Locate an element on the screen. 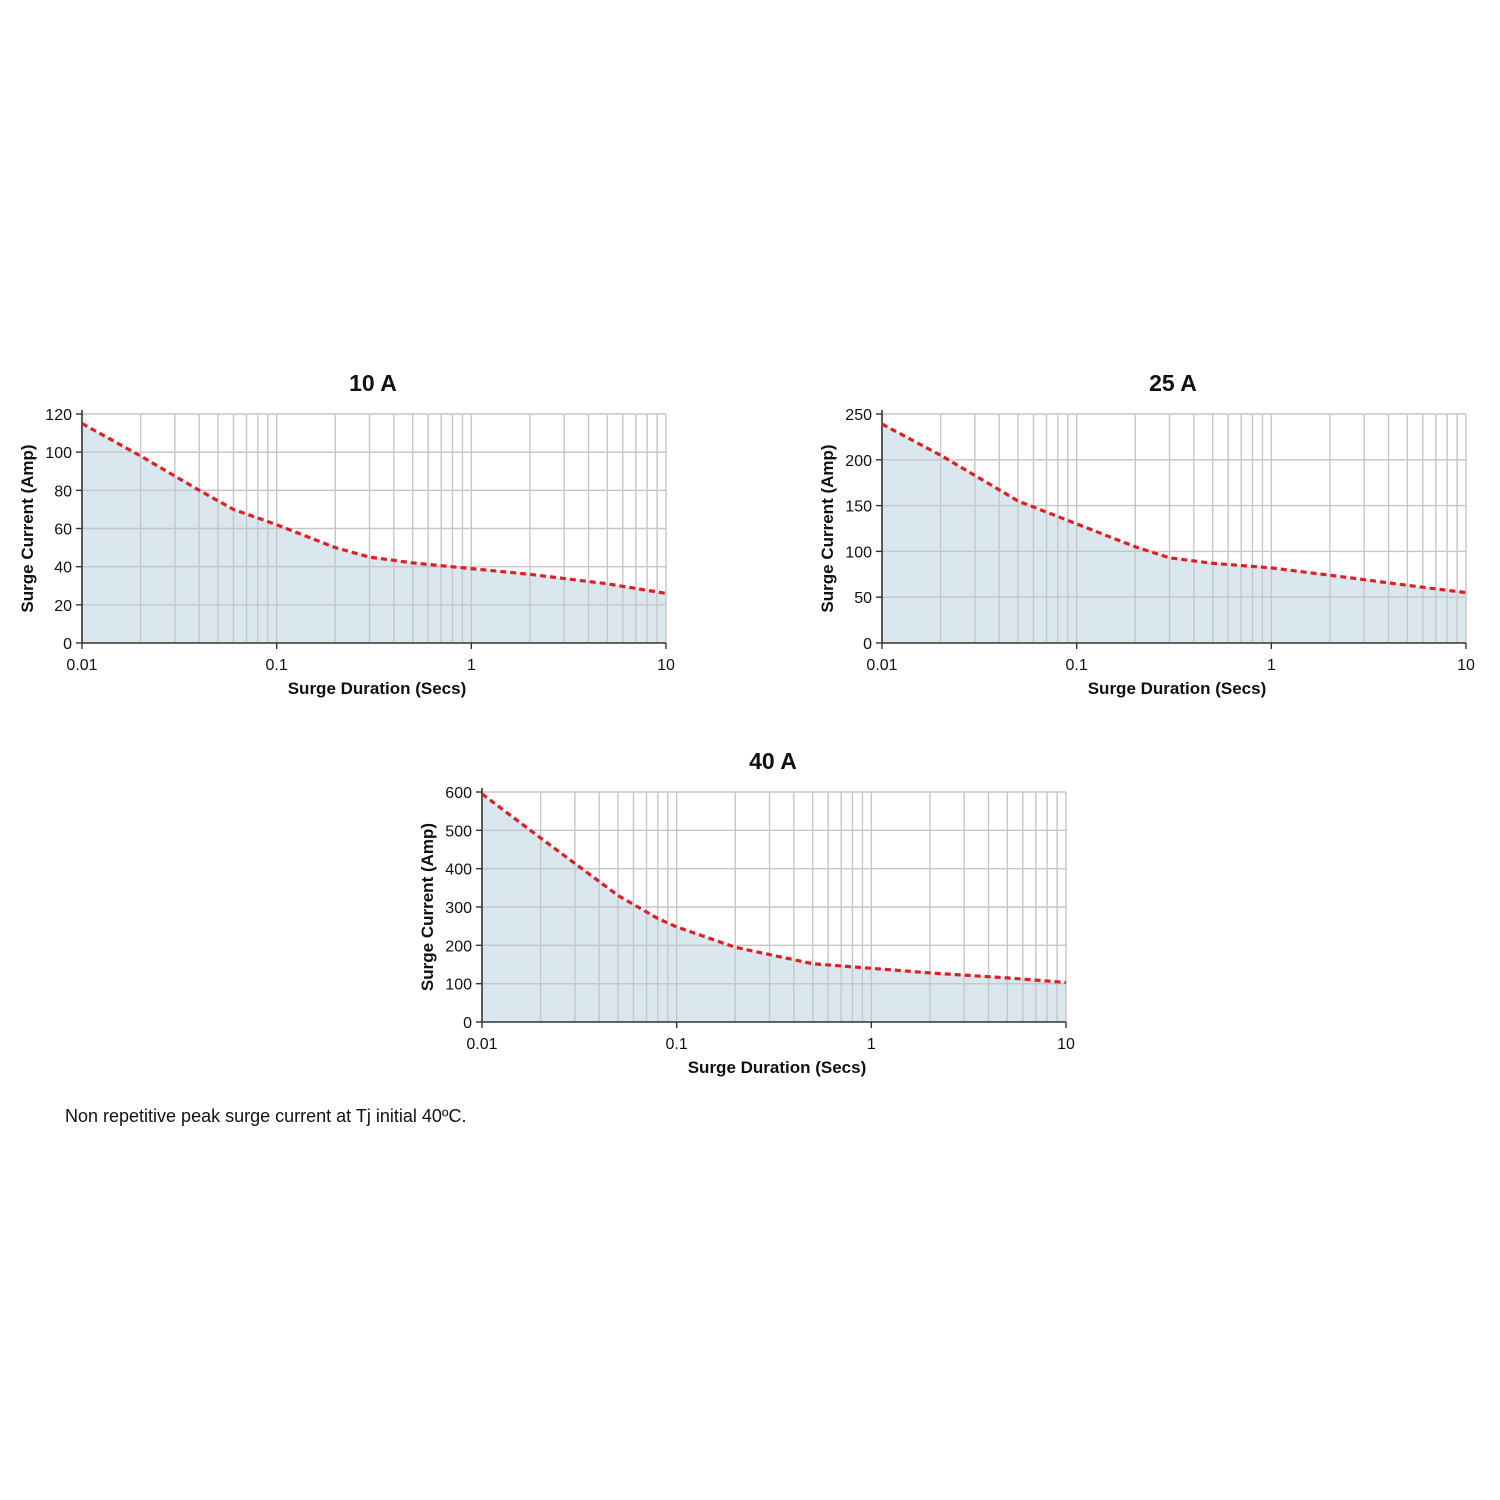 Image resolution: width=1500 pixels, height=1500 pixels. chart-2-x-tick-label: 0.01 is located at coordinates (881, 665).